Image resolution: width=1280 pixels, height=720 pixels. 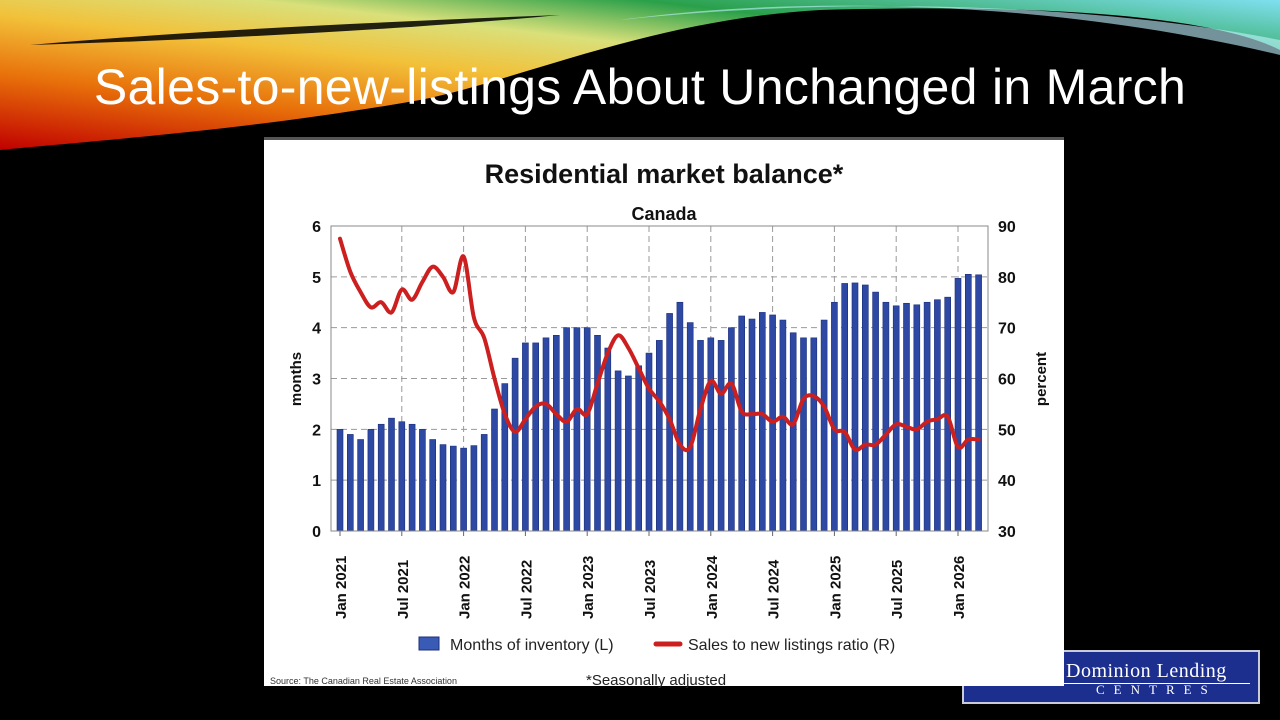 What do you see at coordinates (664, 214) in the screenshot?
I see `chart-subtitle: Canada` at bounding box center [664, 214].